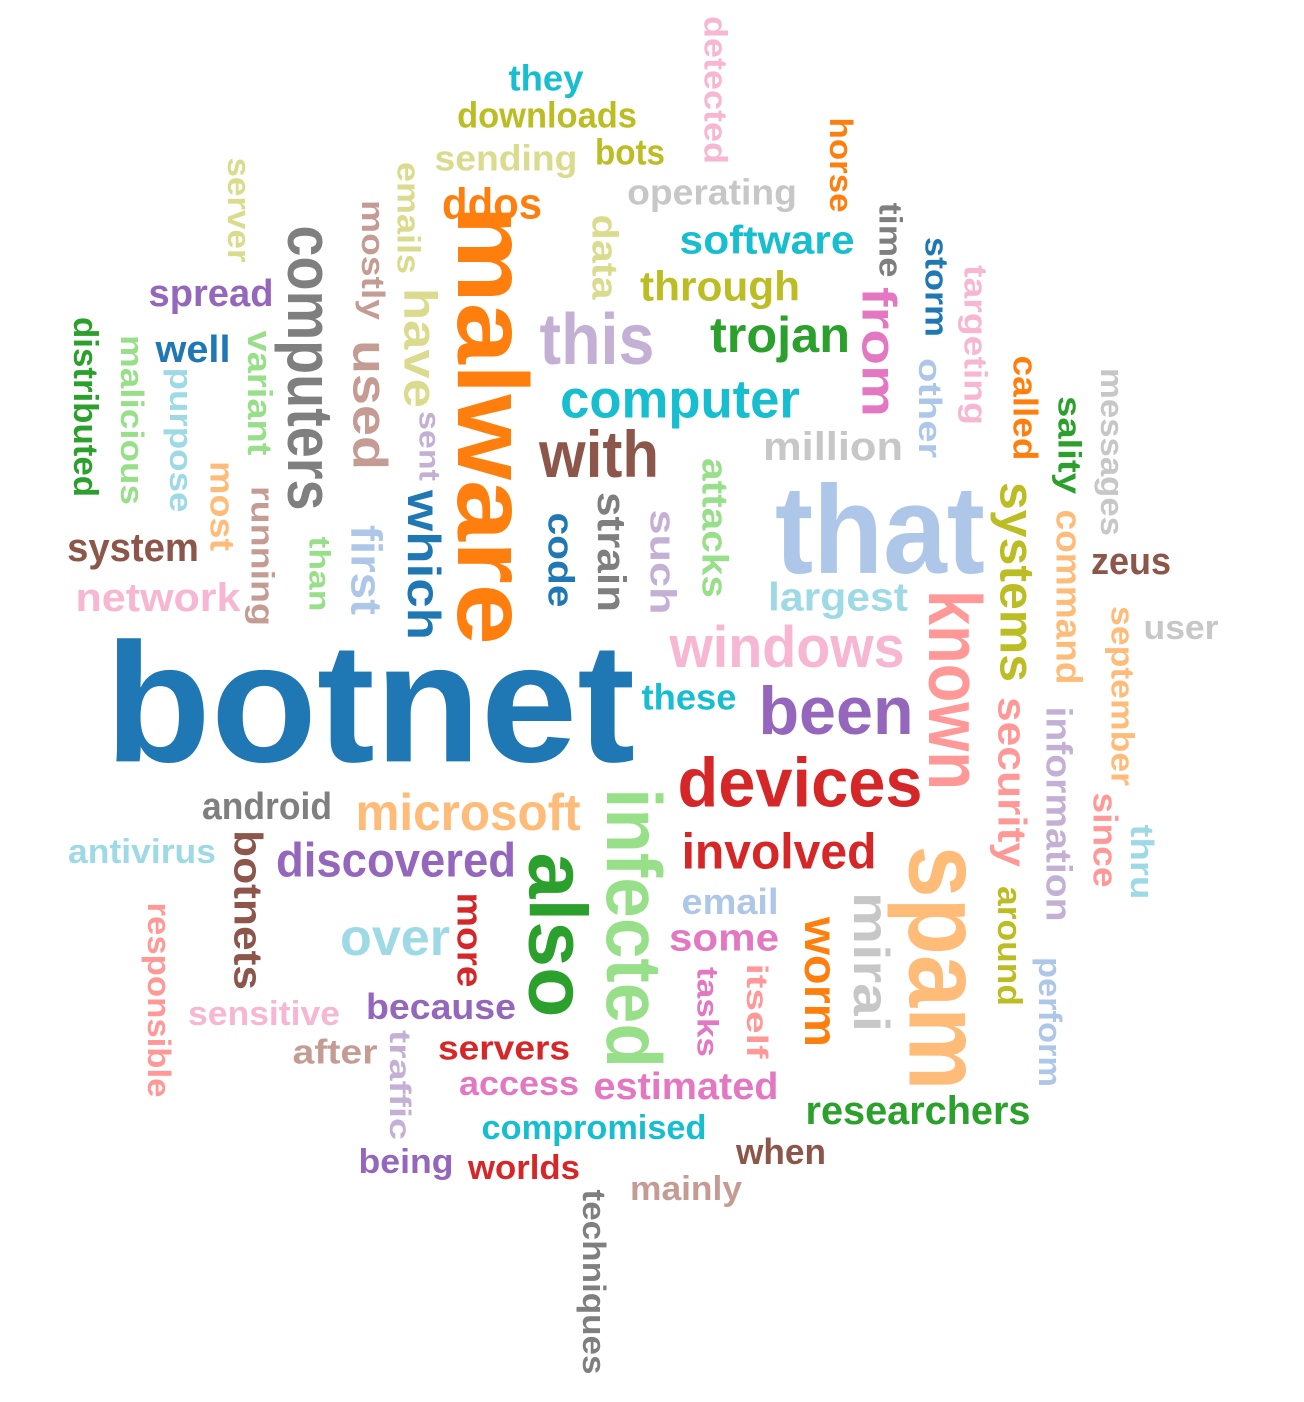  I want to click on word-that: that, so click(880, 530).